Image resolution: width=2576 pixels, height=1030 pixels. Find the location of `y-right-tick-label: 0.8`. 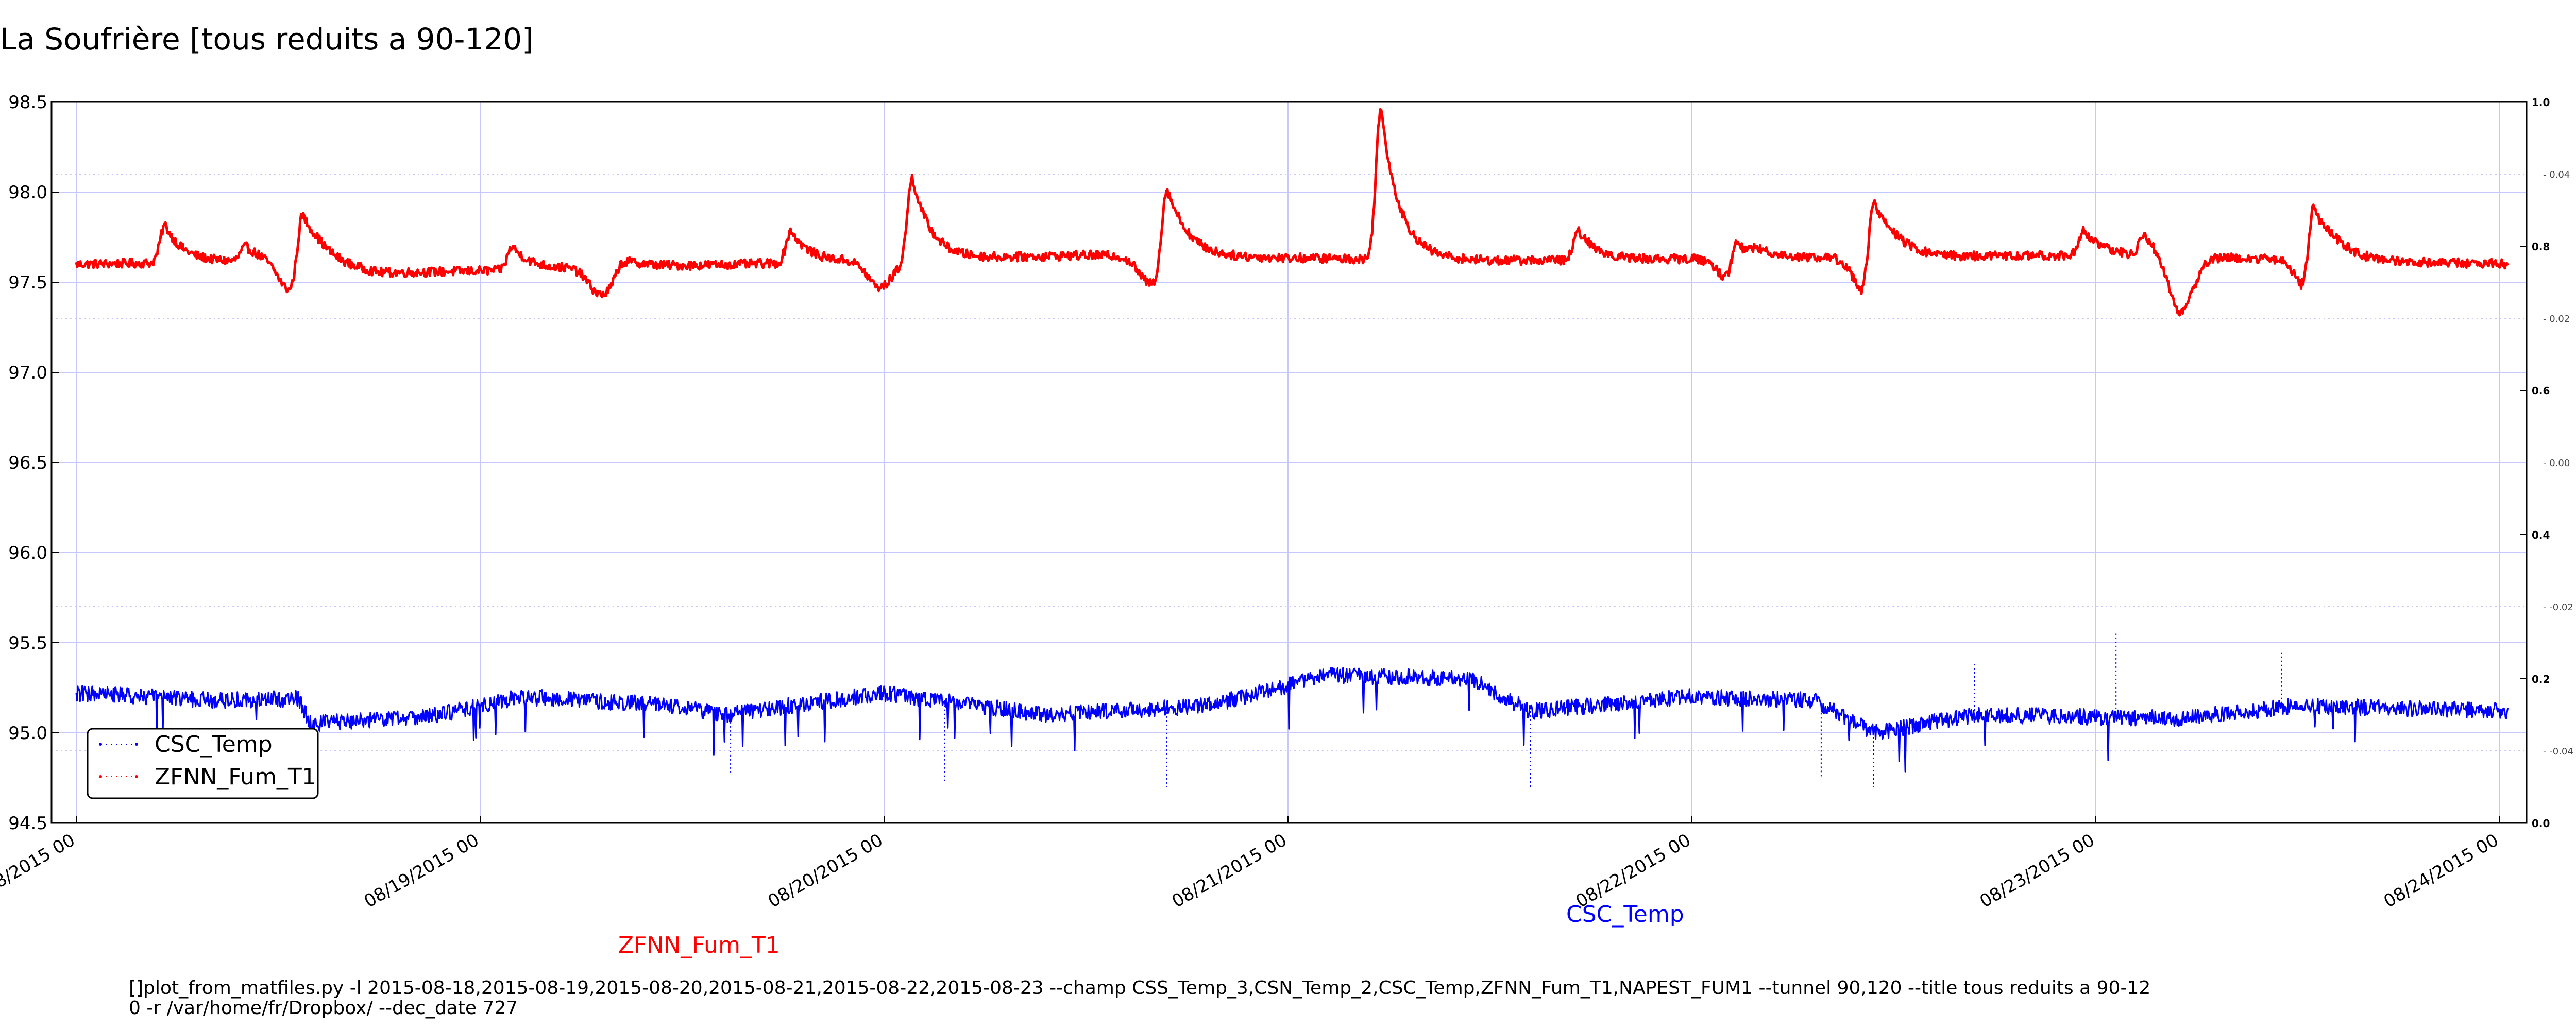

y-right-tick-label: 0.8 is located at coordinates (2541, 247).